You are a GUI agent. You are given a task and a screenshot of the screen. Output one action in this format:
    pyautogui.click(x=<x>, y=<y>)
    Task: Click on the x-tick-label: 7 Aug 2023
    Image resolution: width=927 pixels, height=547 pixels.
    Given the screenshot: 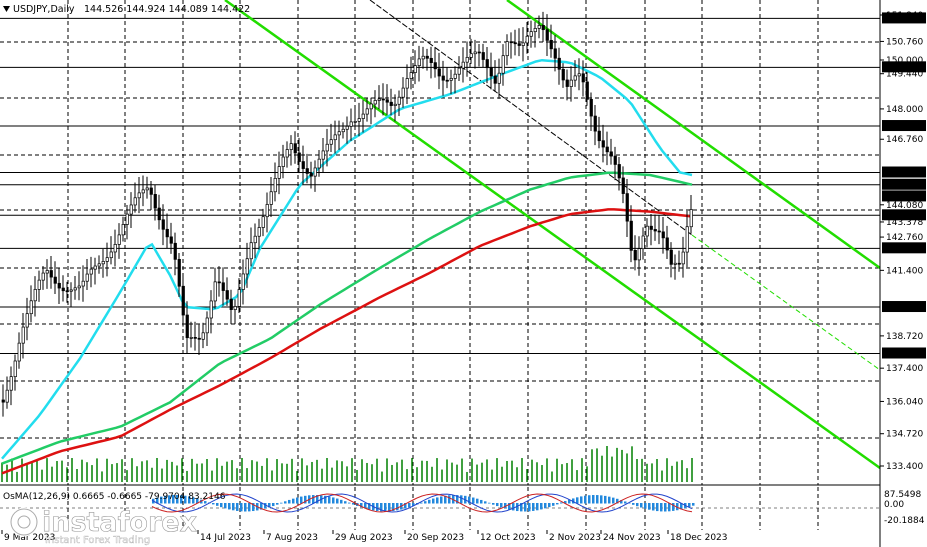 What is the action you would take?
    pyautogui.click(x=292, y=538)
    